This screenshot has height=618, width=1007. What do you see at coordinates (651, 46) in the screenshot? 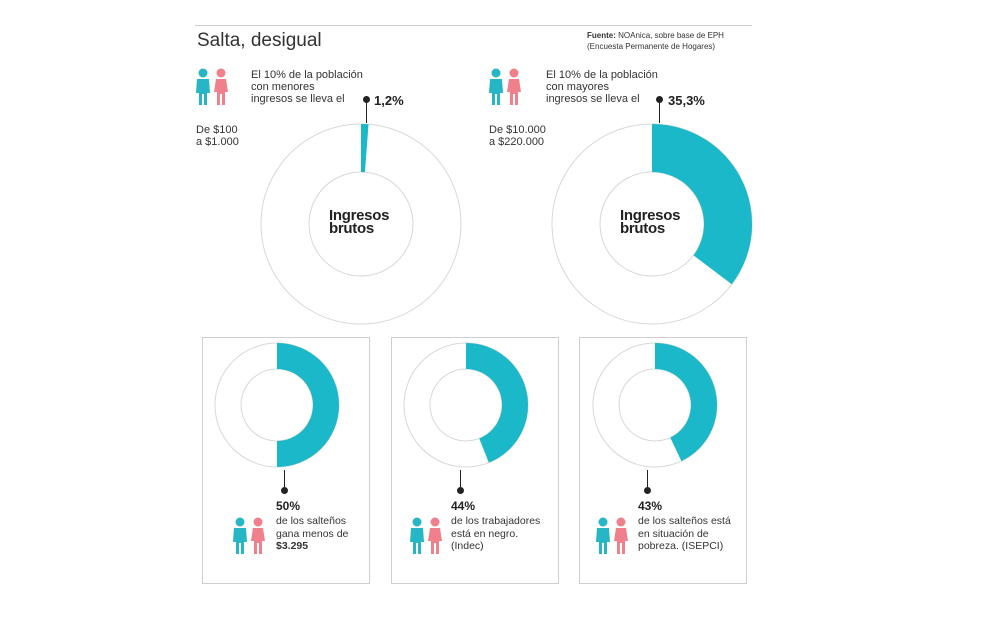
I see `source-text-2: (Encuesta Permanente de Hogares)` at bounding box center [651, 46].